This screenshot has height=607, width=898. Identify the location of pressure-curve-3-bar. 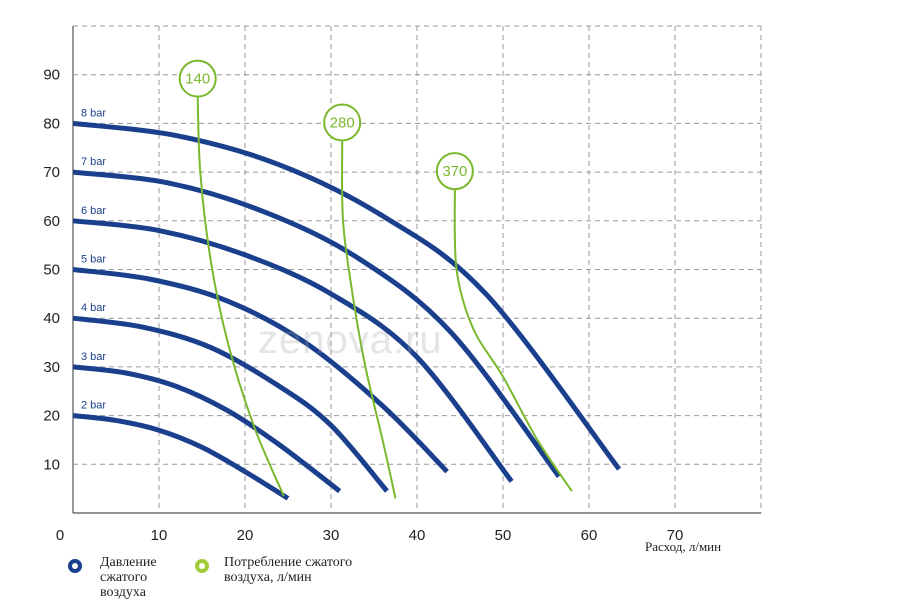
(207, 429).